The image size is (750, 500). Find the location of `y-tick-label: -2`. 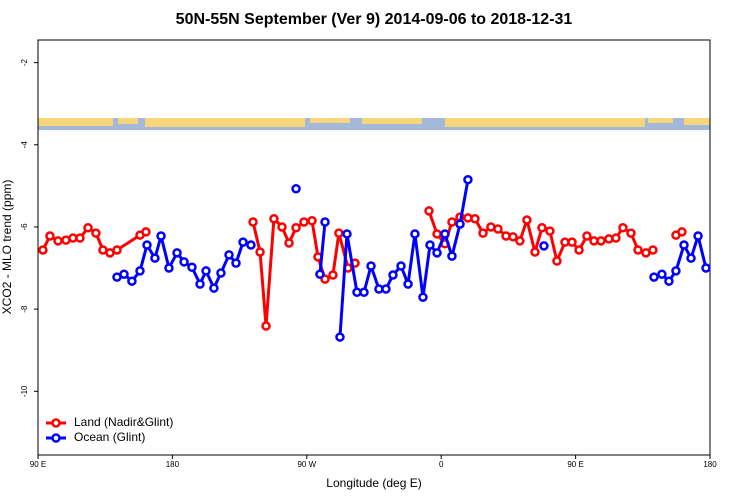

y-tick-label: -2 is located at coordinates (24, 62).